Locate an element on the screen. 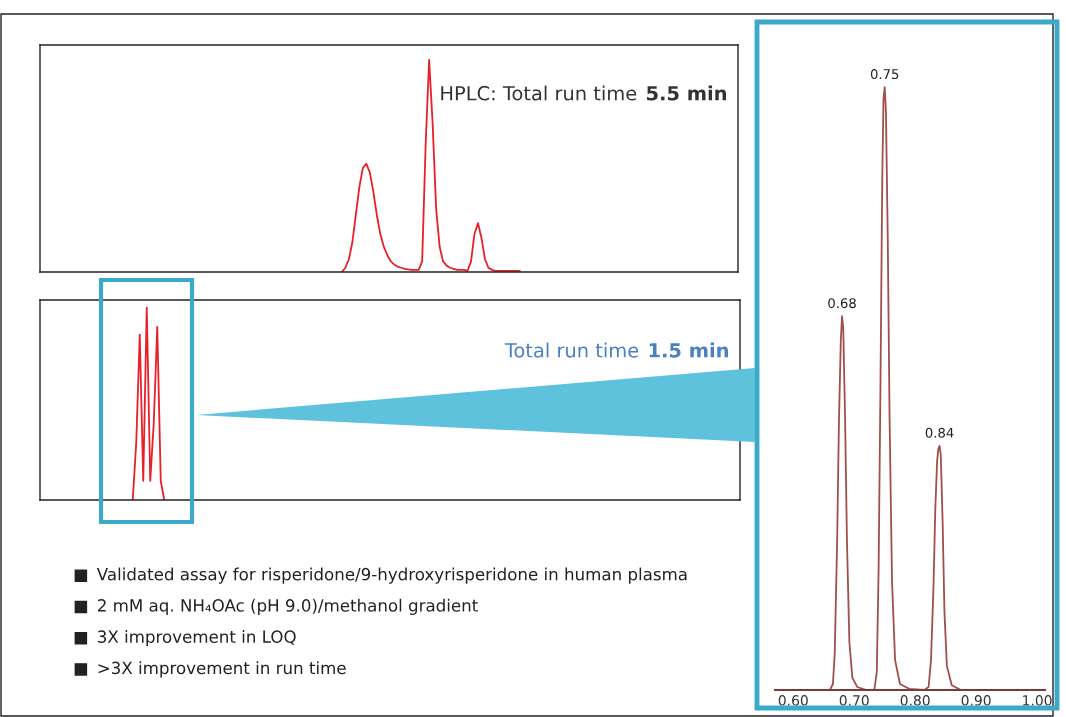 The height and width of the screenshot is (717, 1066). annotation: 0.84 is located at coordinates (939, 432).